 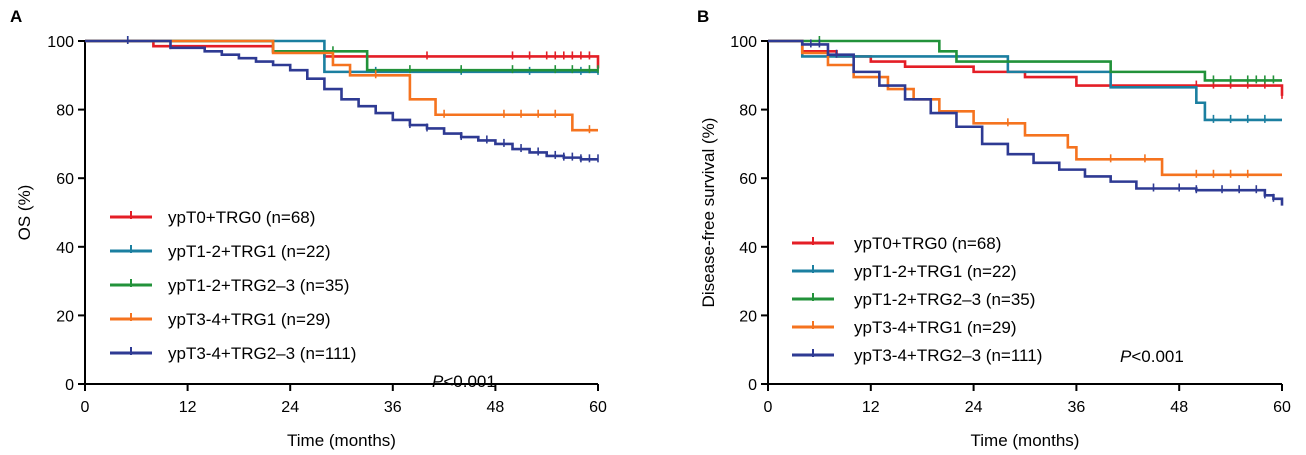 What do you see at coordinates (16, 16) in the screenshot?
I see `panel-label: A` at bounding box center [16, 16].